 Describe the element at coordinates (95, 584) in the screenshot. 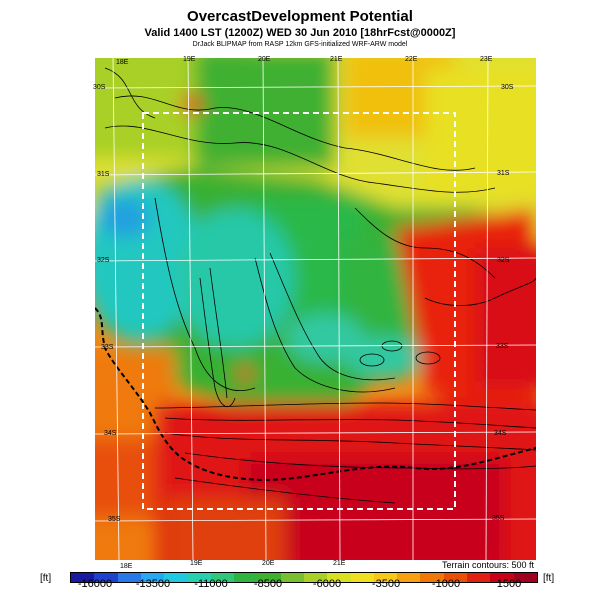

I see `legend-tick-label: -16000` at that location.